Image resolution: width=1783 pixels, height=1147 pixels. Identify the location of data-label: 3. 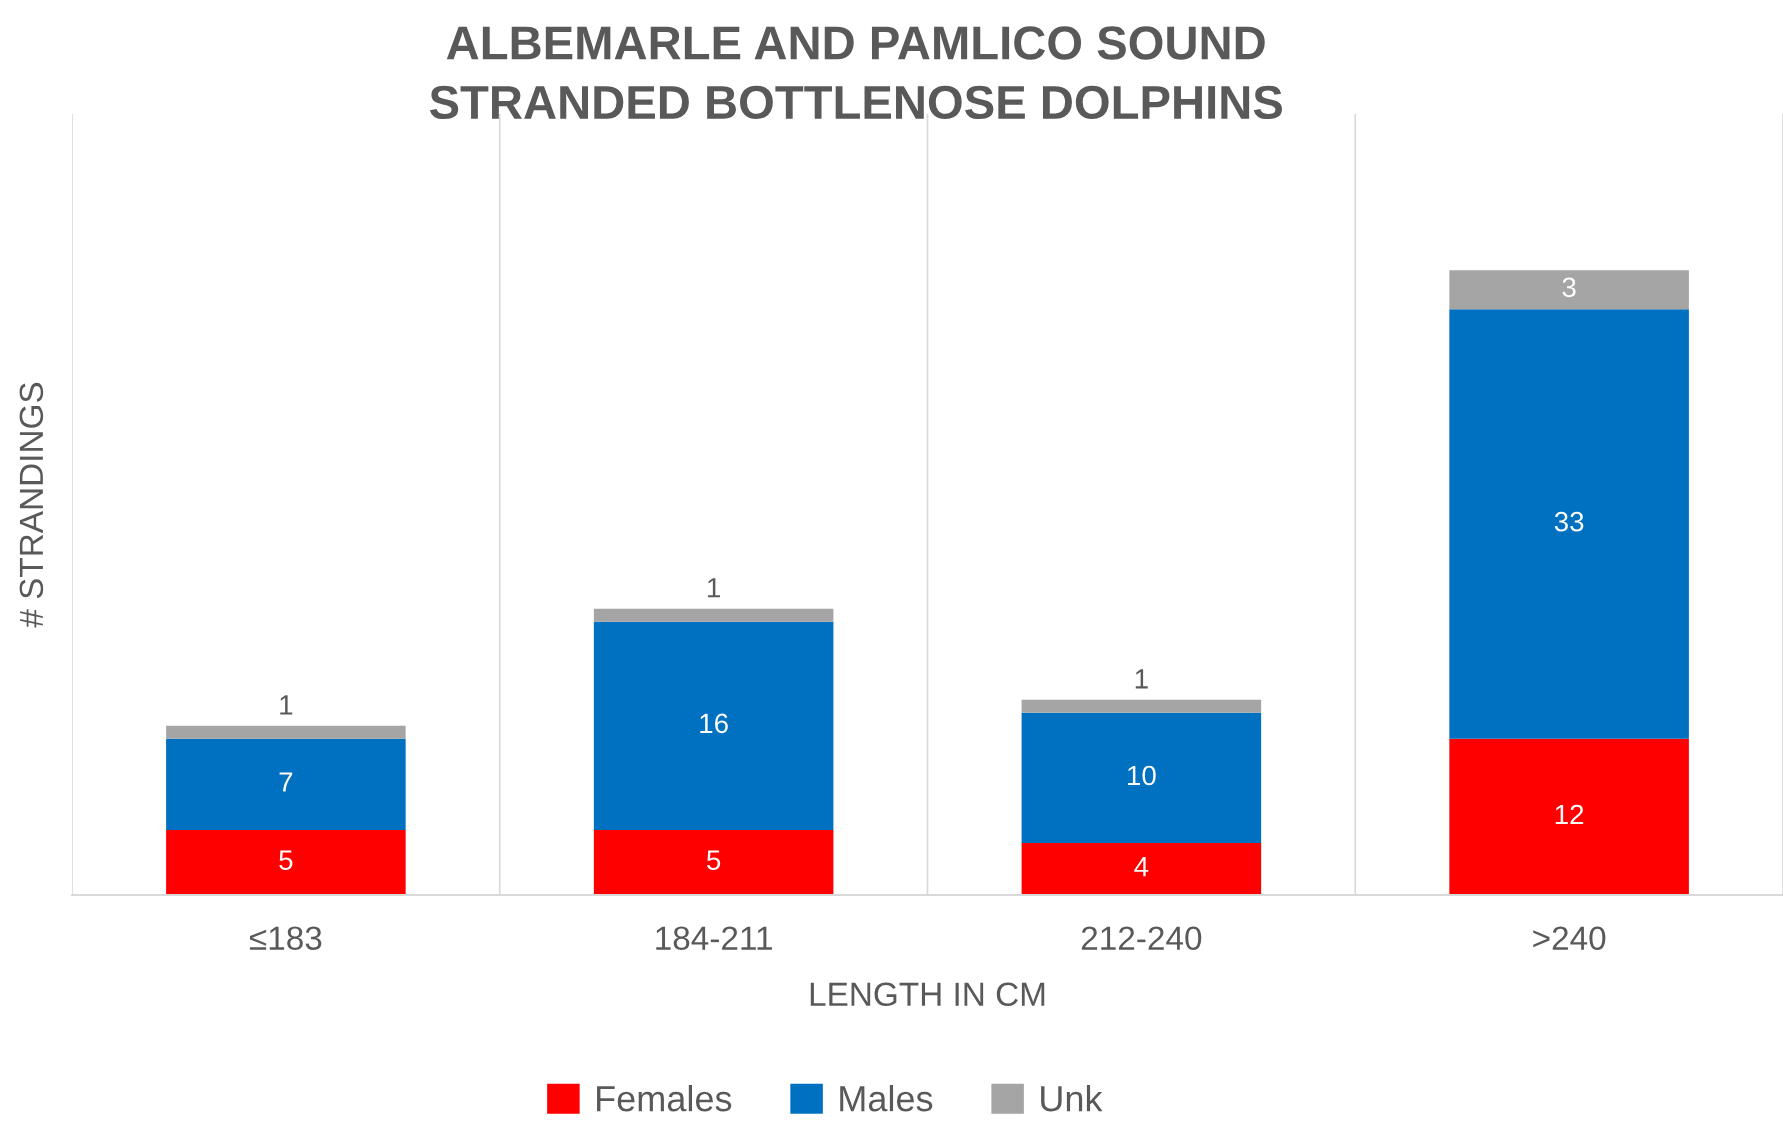
(1569, 287).